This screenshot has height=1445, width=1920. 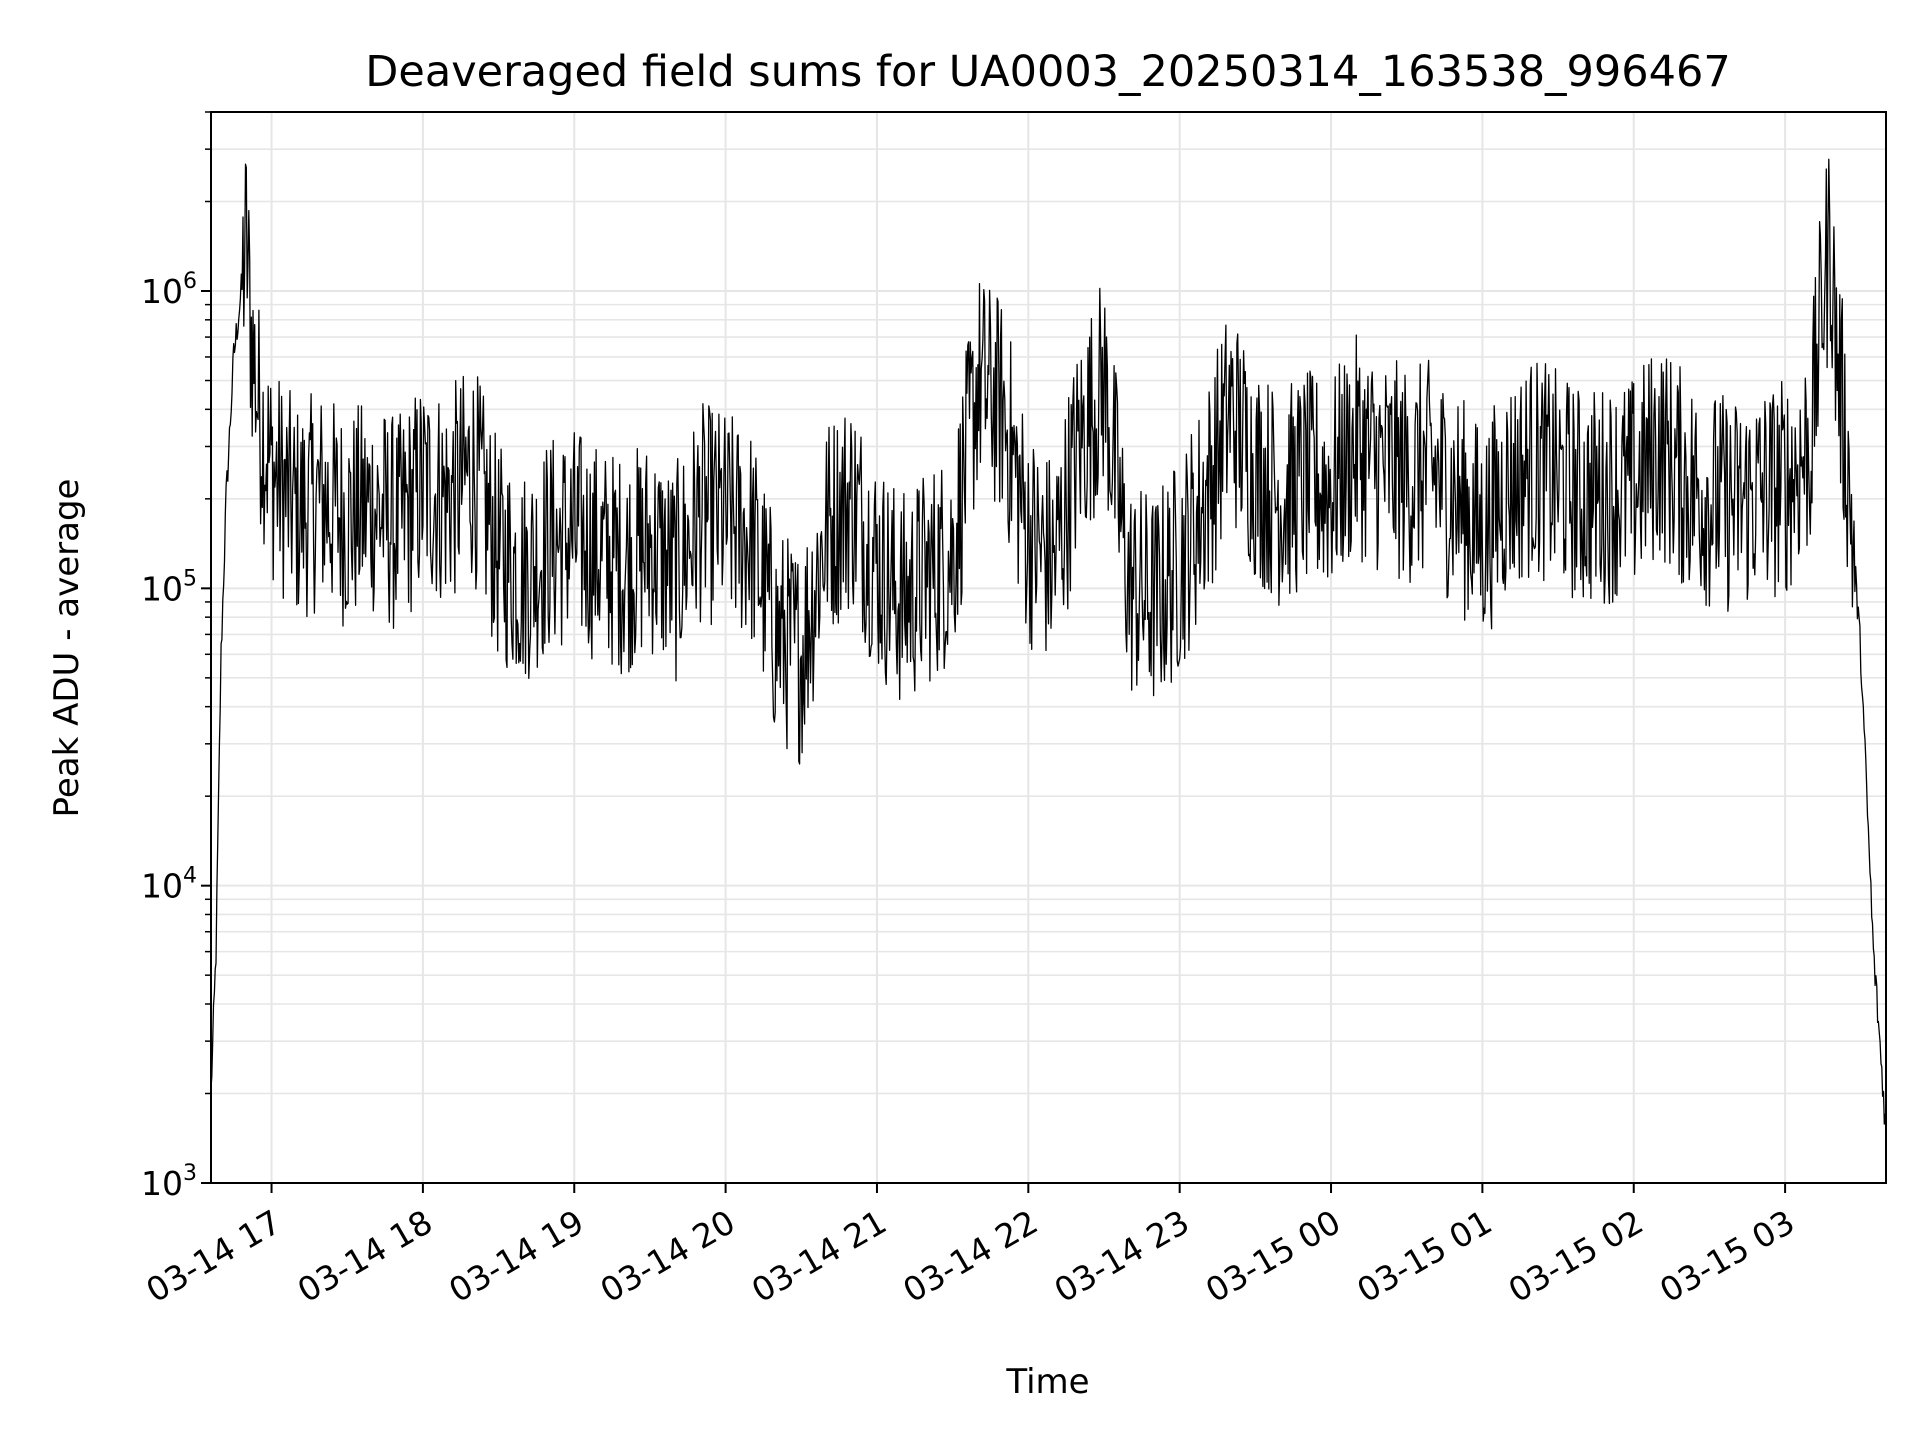 What do you see at coordinates (1424, 1256) in the screenshot?
I see `x-tick-label: 03-15 01` at bounding box center [1424, 1256].